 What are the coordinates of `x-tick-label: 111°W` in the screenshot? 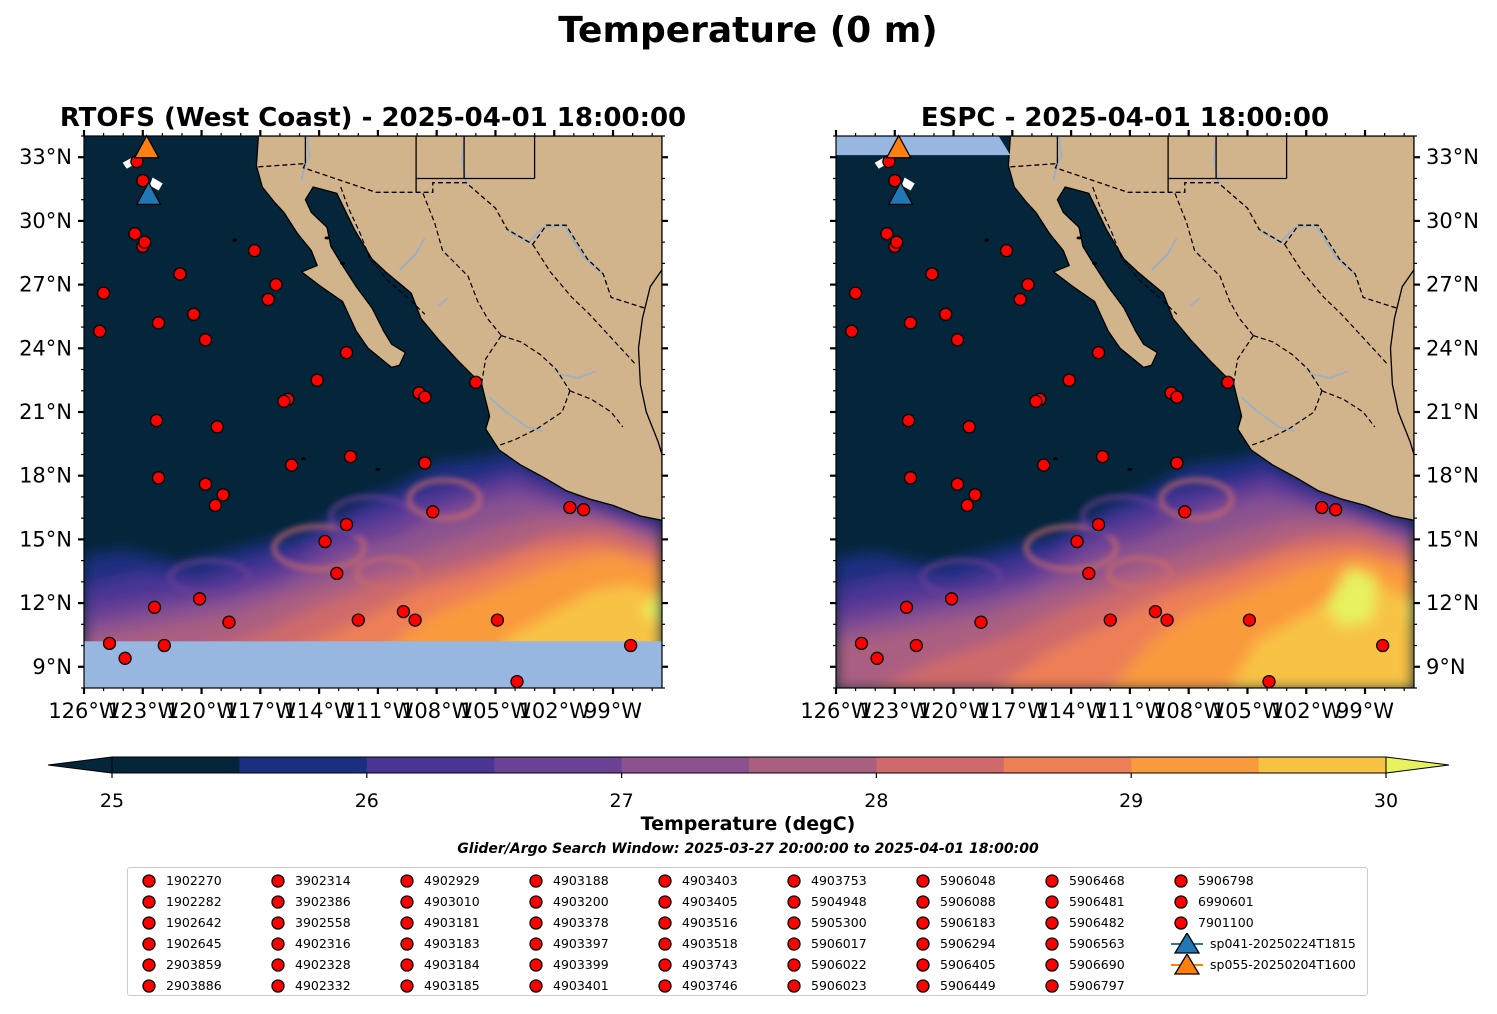 It's located at (1130, 711).